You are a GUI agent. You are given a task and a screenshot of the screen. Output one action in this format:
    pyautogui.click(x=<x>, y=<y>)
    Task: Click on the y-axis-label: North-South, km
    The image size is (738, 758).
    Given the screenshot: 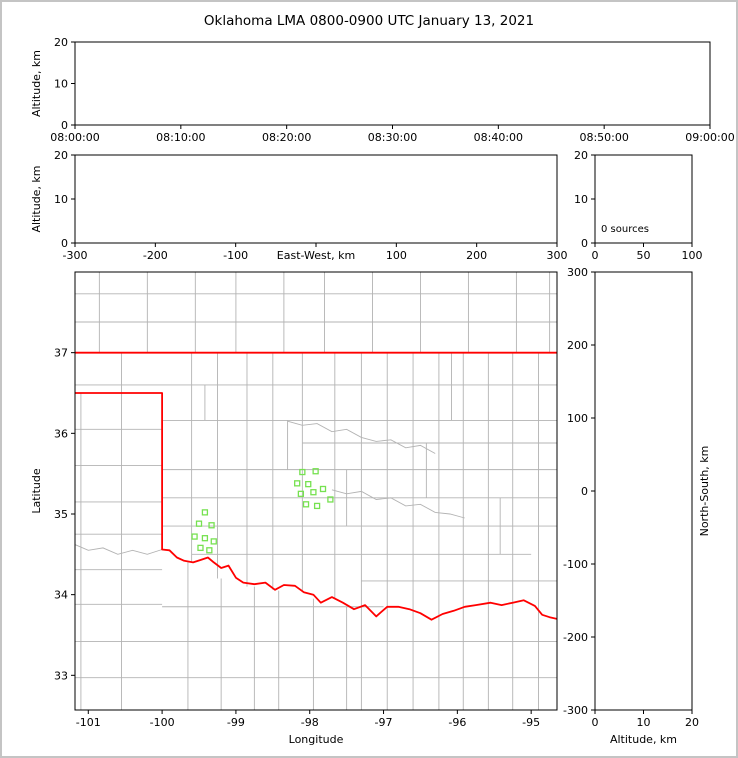 What is the action you would take?
    pyautogui.click(x=704, y=491)
    